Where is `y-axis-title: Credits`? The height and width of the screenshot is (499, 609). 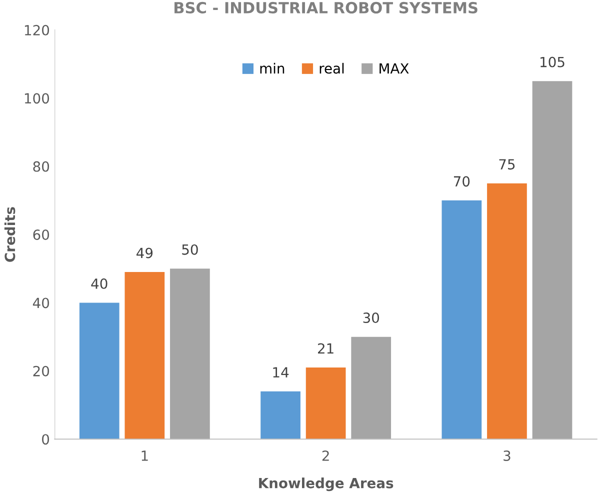 y-axis-title: Credits is located at coordinates (10, 234).